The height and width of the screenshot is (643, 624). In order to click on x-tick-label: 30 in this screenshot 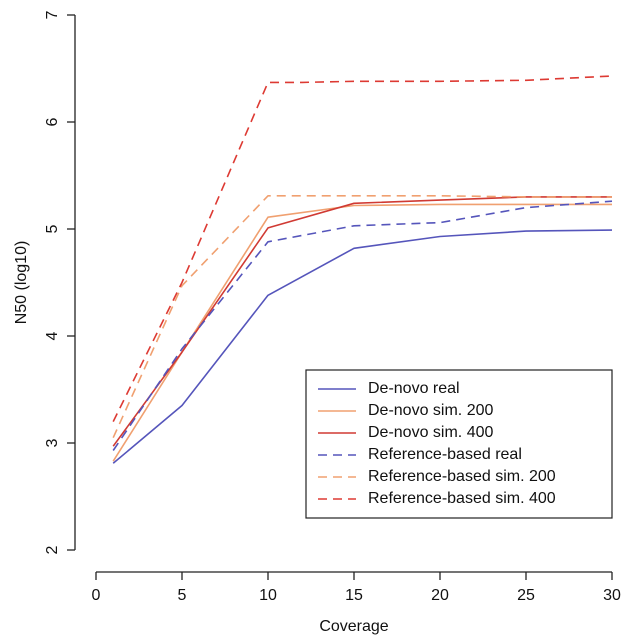, I will do `click(612, 595)`.